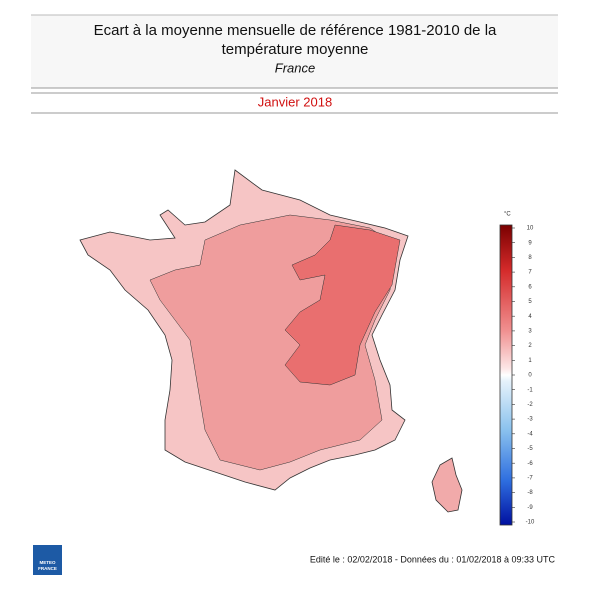 The image size is (589, 593). What do you see at coordinates (447, 485) in the screenshot?
I see `corsica` at bounding box center [447, 485].